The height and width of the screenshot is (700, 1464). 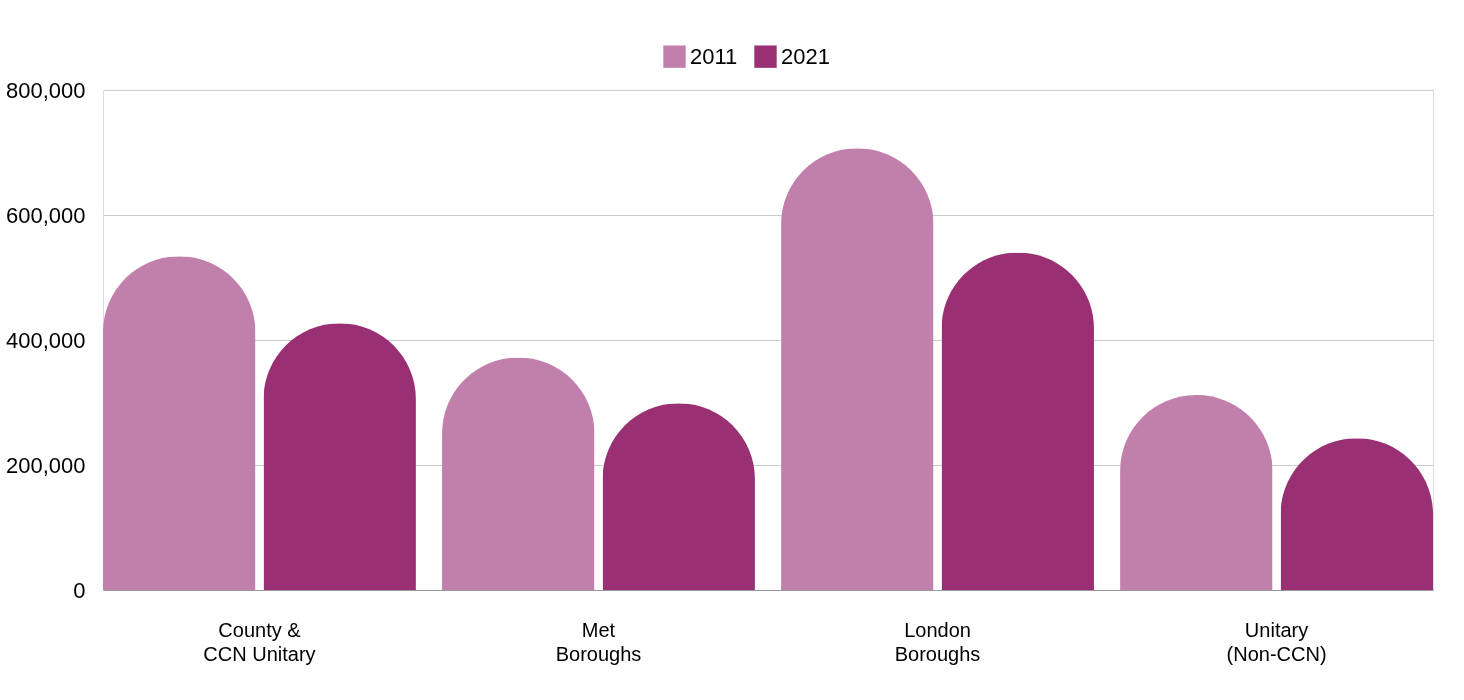 What do you see at coordinates (714, 56) in the screenshot?
I see `legend-label: 2011` at bounding box center [714, 56].